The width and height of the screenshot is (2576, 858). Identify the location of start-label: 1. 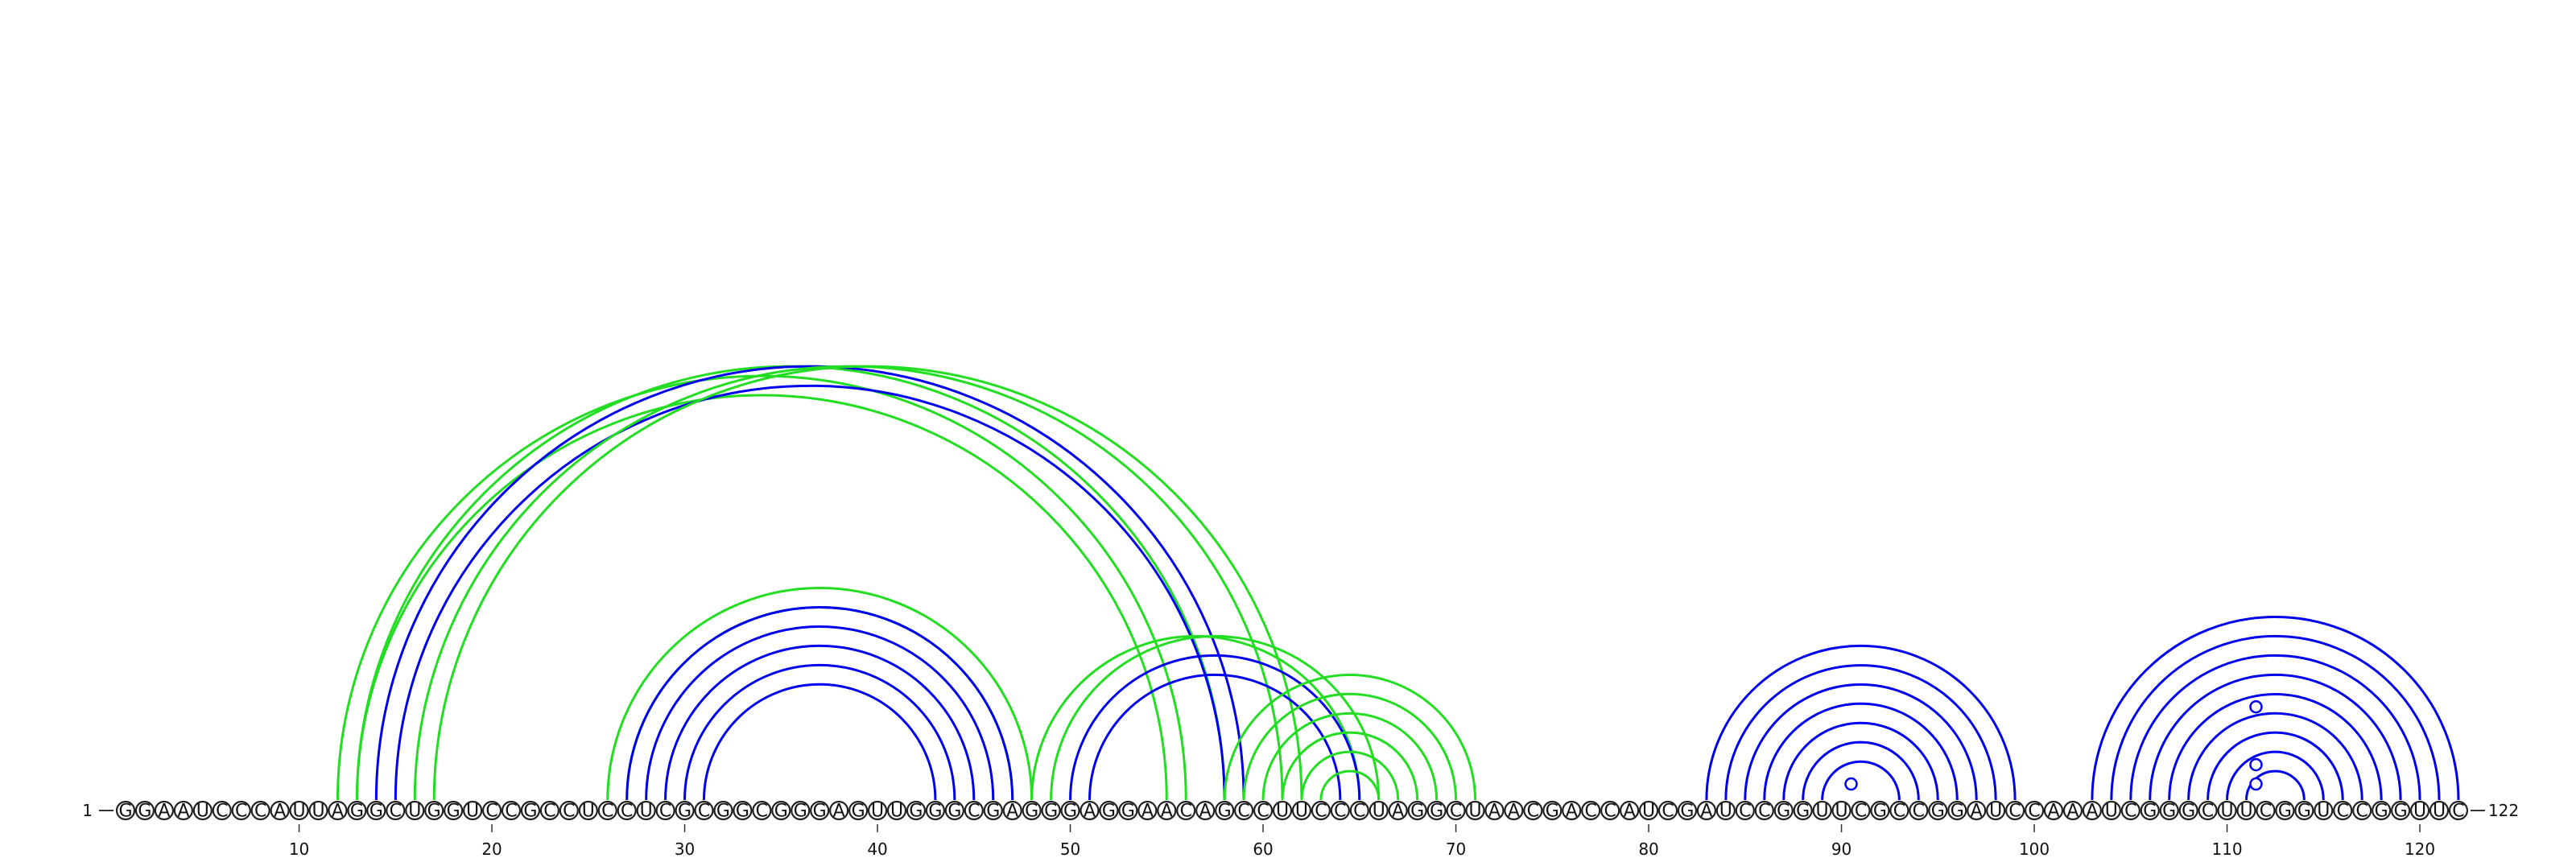
(87, 811).